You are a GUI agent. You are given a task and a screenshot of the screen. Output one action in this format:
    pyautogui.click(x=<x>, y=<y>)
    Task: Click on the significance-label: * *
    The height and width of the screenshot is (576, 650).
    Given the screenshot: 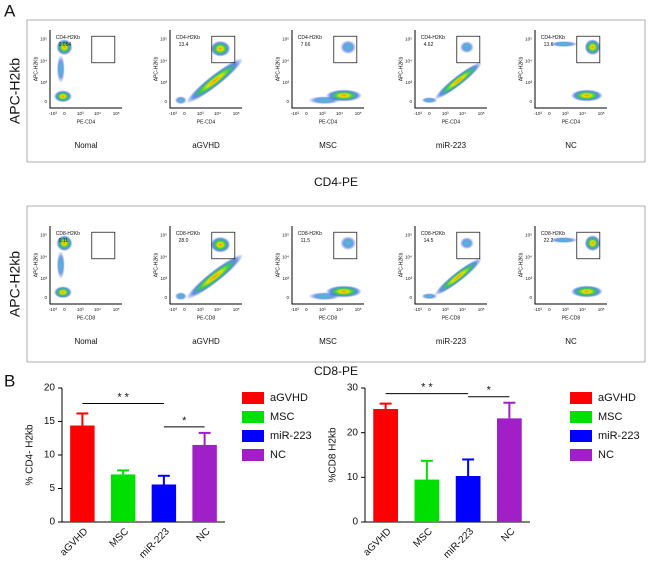 What is the action you would take?
    pyautogui.click(x=123, y=397)
    